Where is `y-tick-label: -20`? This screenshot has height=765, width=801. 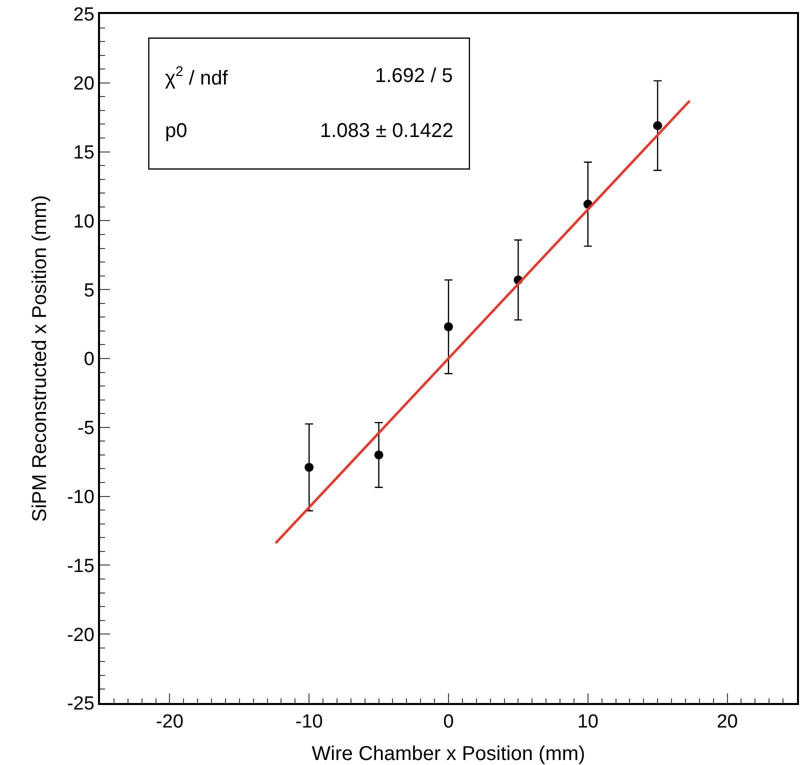 y-tick-label: -20 is located at coordinates (80, 635).